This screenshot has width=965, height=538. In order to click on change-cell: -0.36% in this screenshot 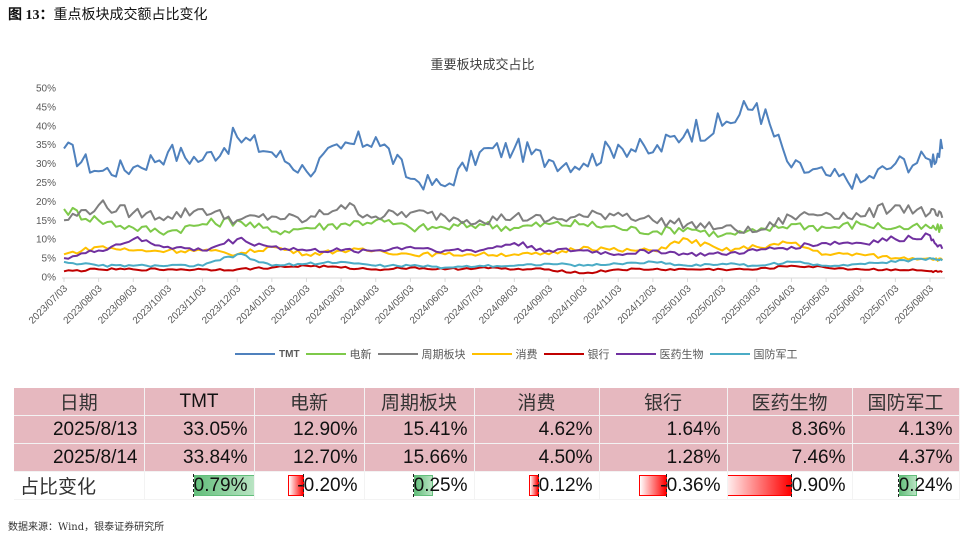, I will do `click(663, 485)`.